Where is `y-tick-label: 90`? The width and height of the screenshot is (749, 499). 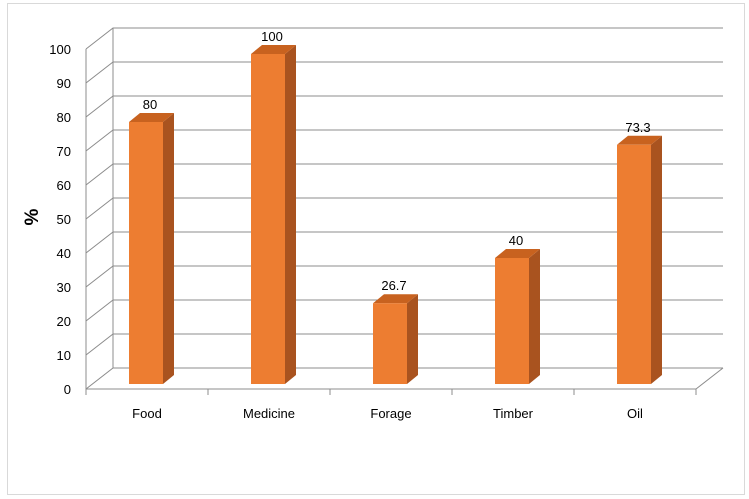
y-tick-label: 90 is located at coordinates (64, 83).